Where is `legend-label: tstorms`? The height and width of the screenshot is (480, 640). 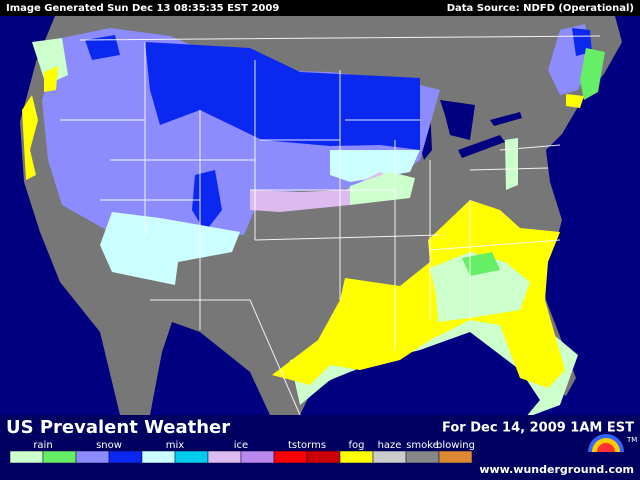 legend-label: tstorms is located at coordinates (307, 445).